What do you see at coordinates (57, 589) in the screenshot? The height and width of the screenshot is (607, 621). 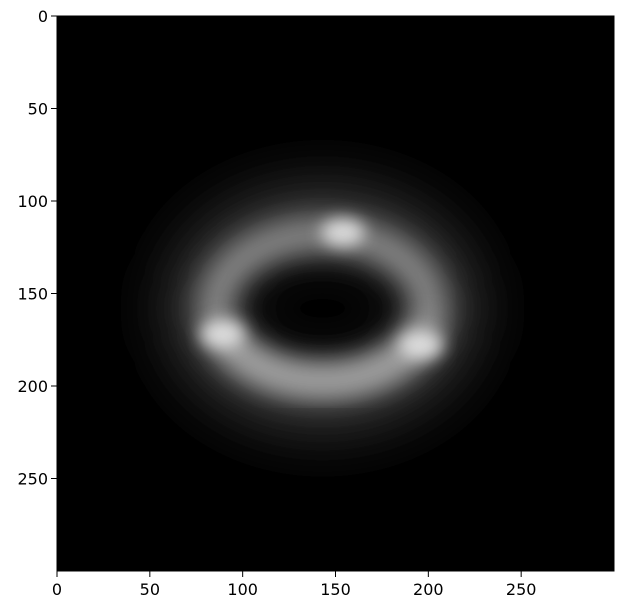 I see `x-tick-label: 0` at bounding box center [57, 589].